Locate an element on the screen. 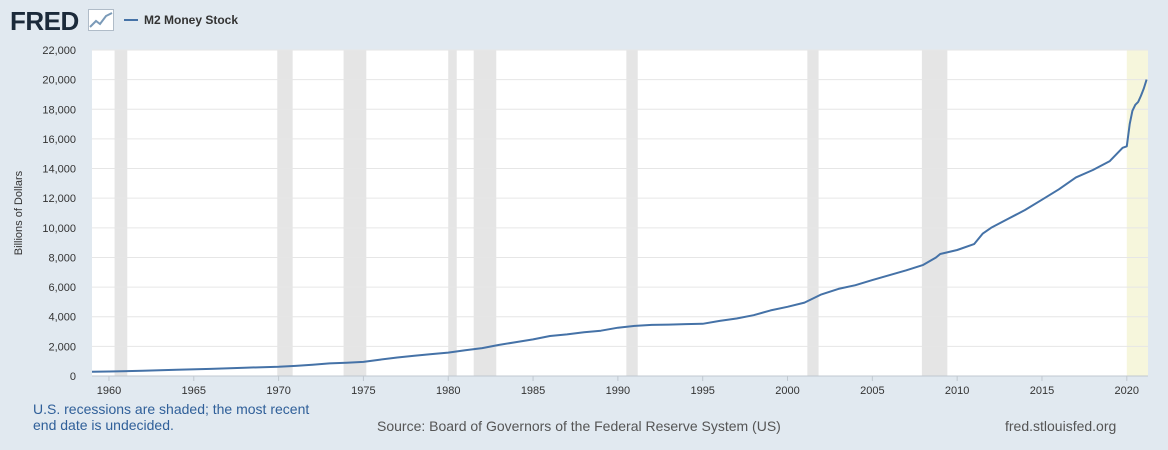 This screenshot has width=1168, height=450. trend-line-icon is located at coordinates (101, 20).